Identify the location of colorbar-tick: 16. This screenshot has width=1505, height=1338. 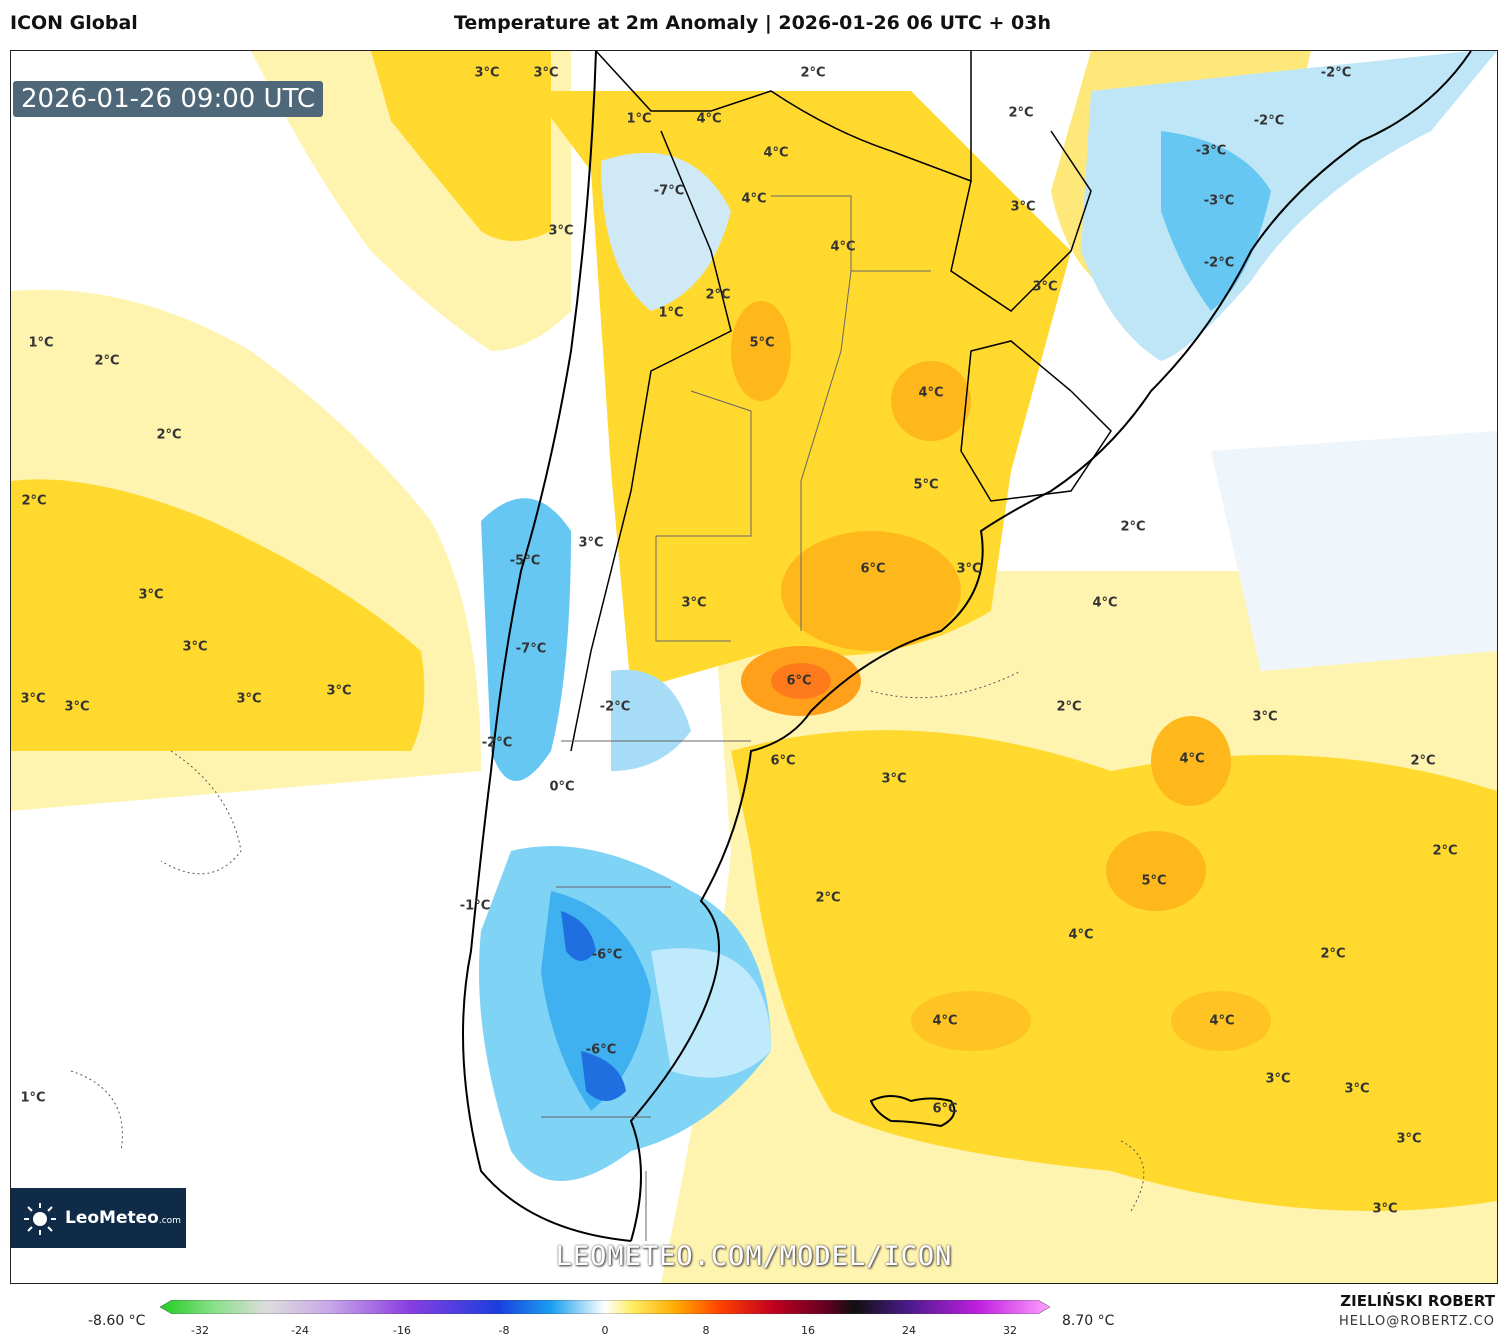
(808, 1330).